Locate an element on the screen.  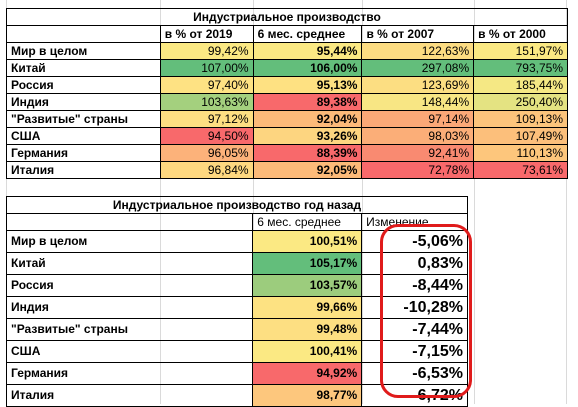
table1-title: Индустриальное производство is located at coordinates (287, 17).